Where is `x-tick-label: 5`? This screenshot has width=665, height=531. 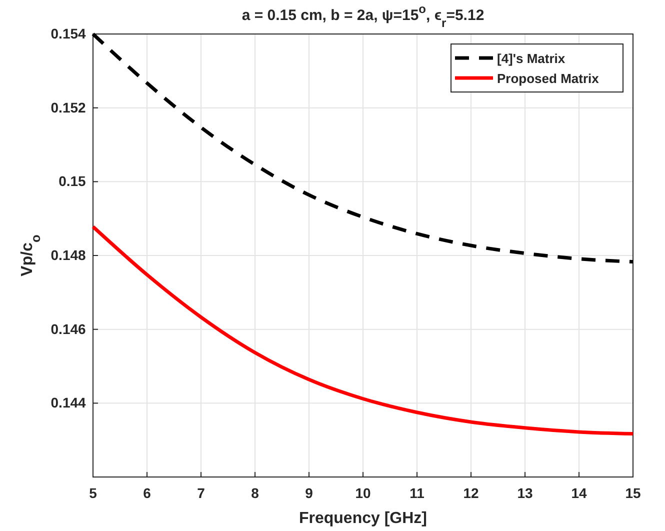
x-tick-label: 5 is located at coordinates (93, 493).